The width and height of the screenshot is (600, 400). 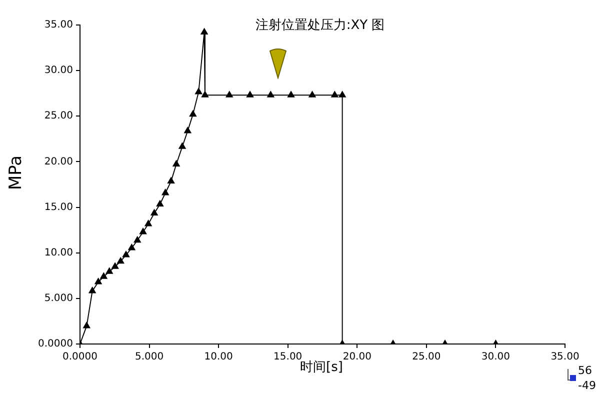 I want to click on y-tick-label: 30.00, so click(x=58, y=70).